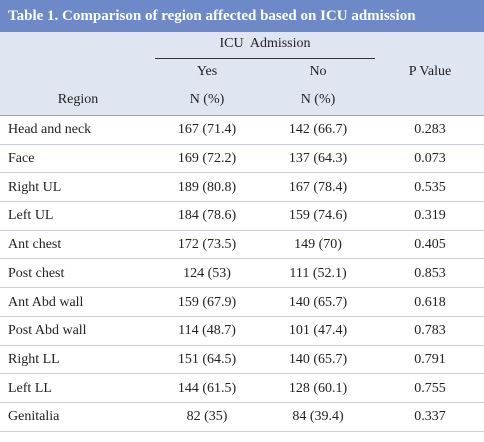 This screenshot has height=442, width=484. I want to click on cell: 159 (74.6), so click(318, 216).